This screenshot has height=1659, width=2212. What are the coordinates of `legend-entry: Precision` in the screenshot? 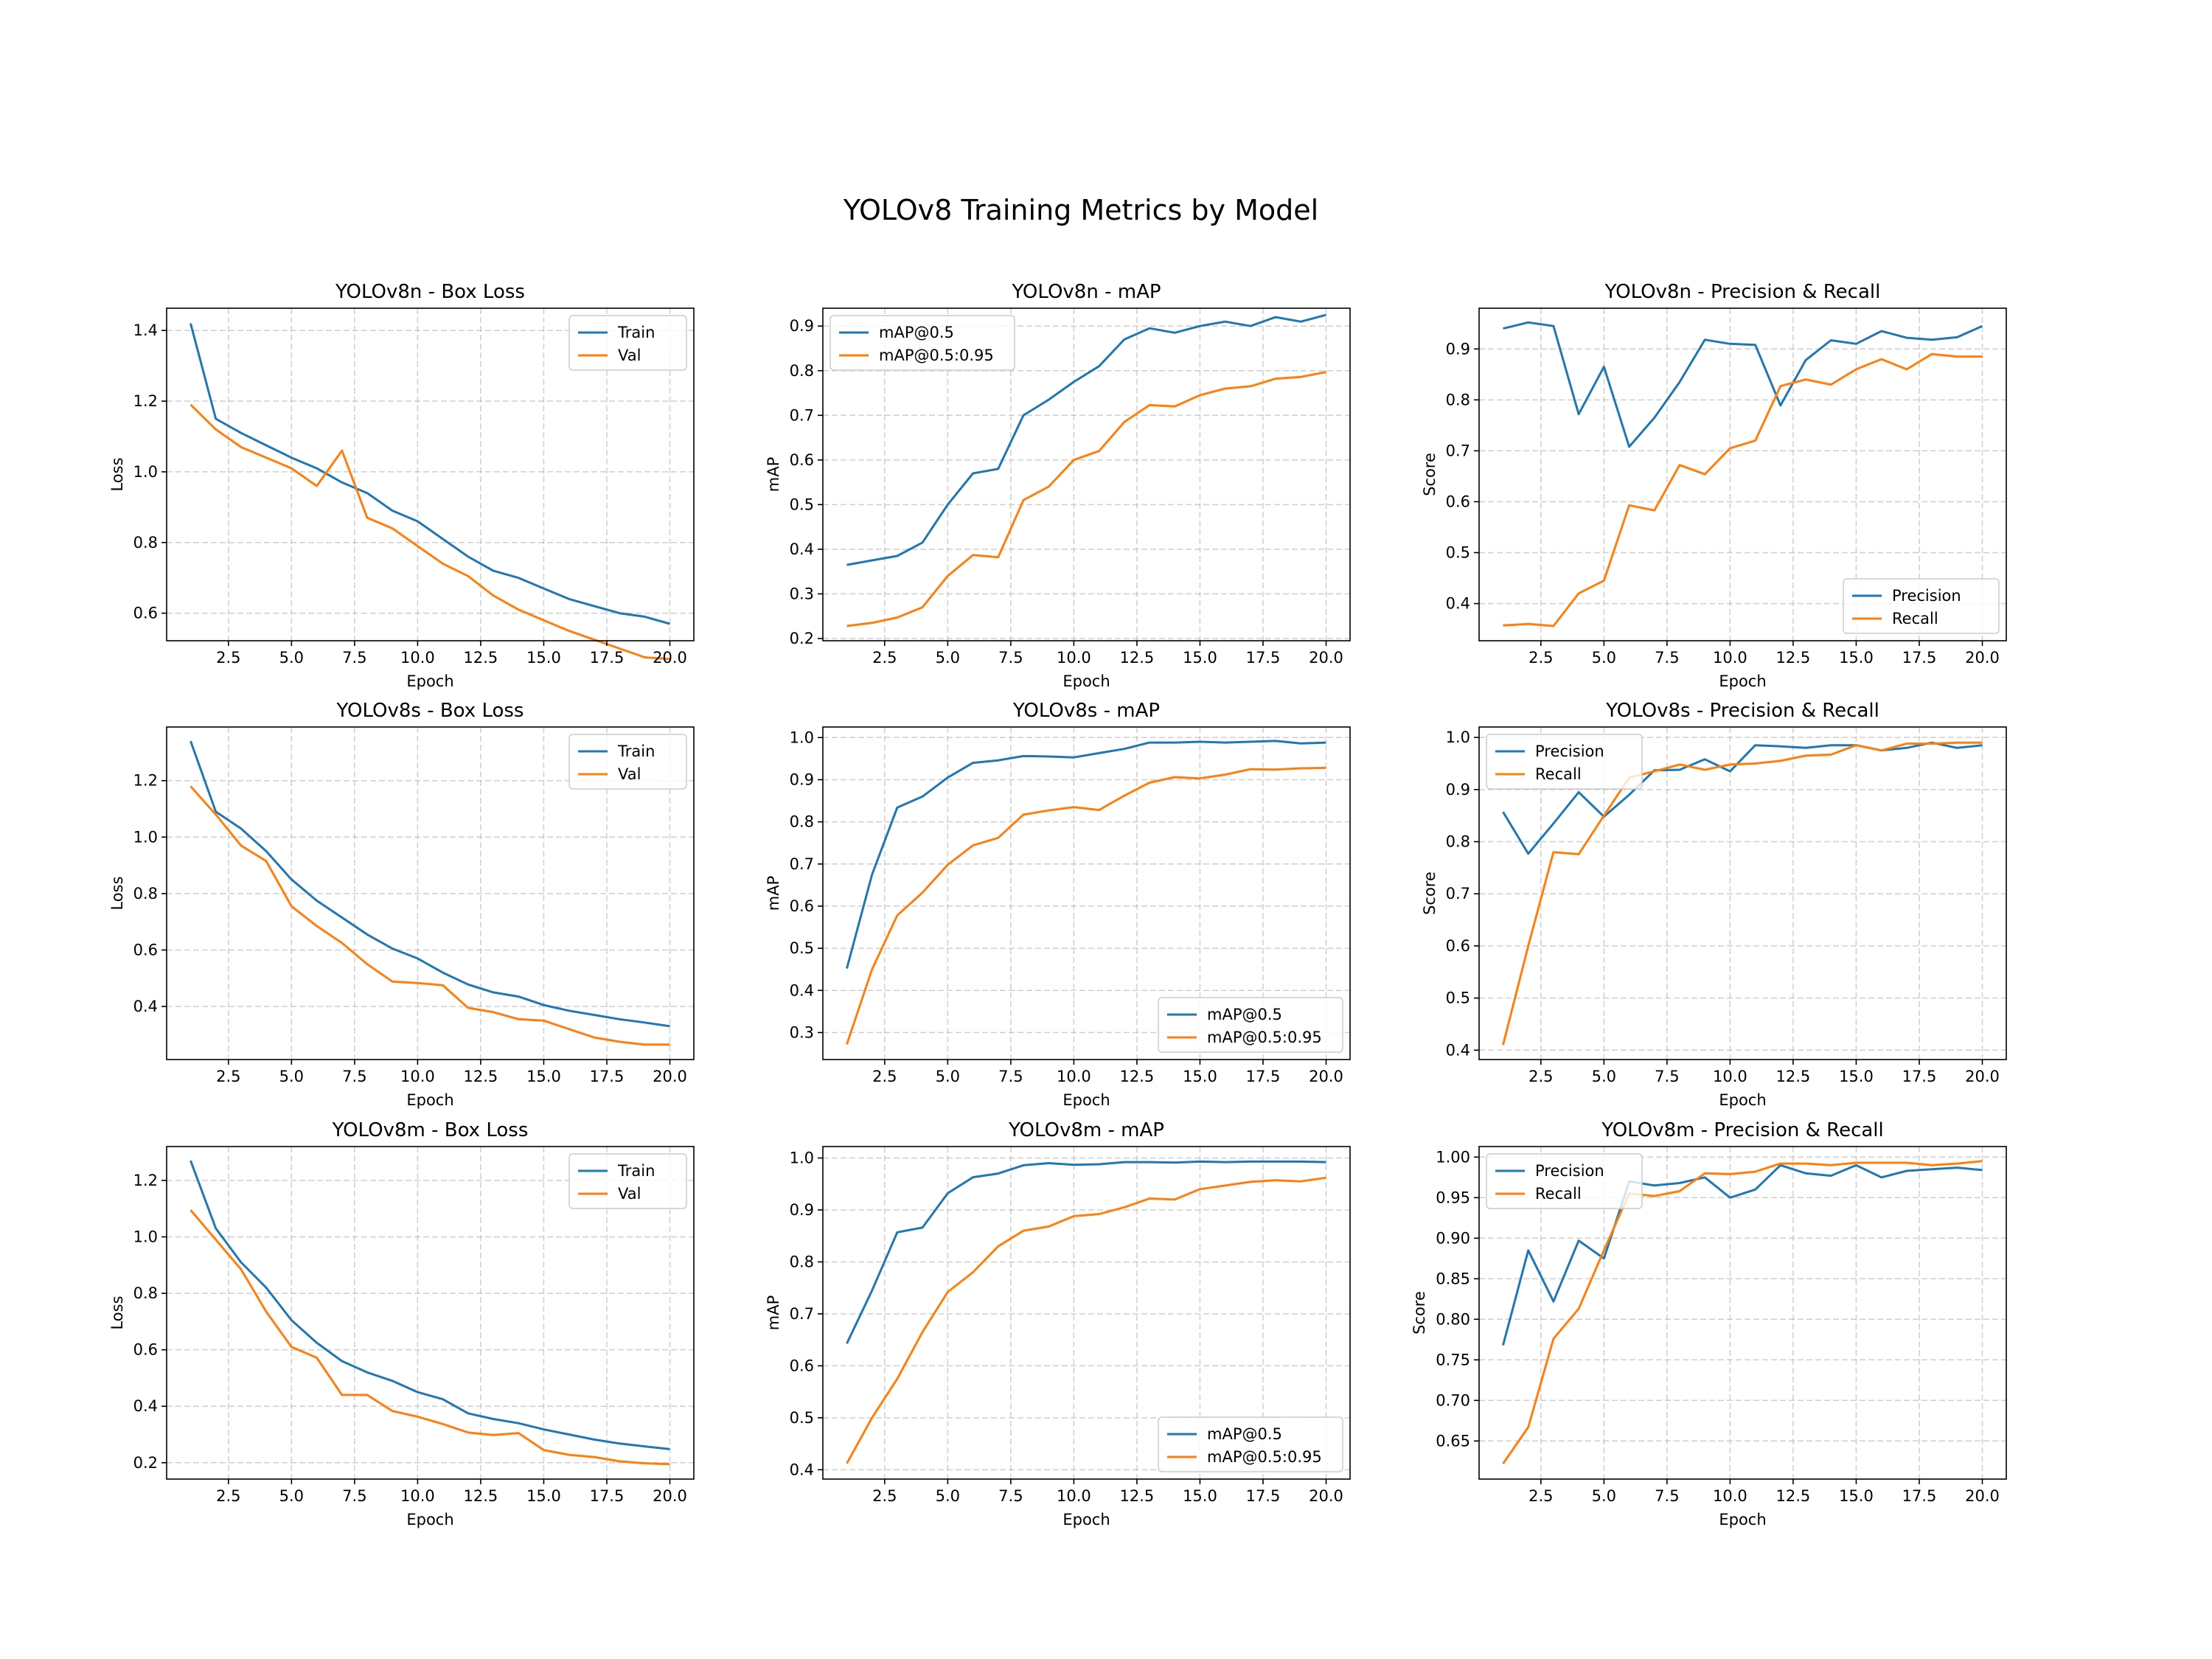 It's located at (1926, 596).